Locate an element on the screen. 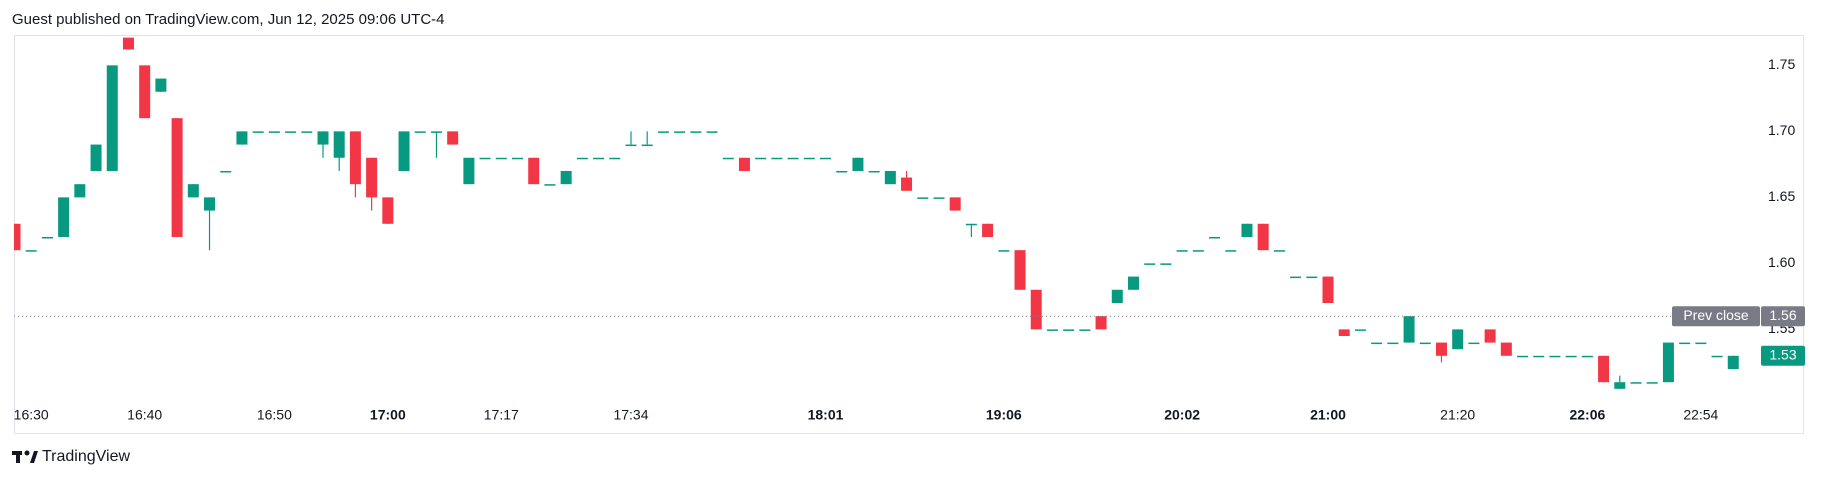  x-tick-label: 22:06 is located at coordinates (1587, 415).